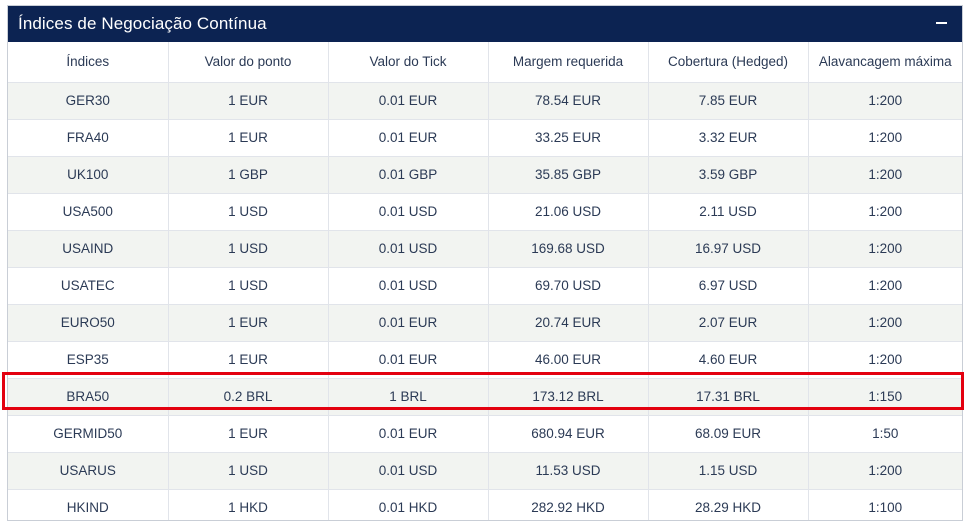  Describe the element at coordinates (568, 286) in the screenshot. I see `cell-required-margin: 69.70 USD` at that location.